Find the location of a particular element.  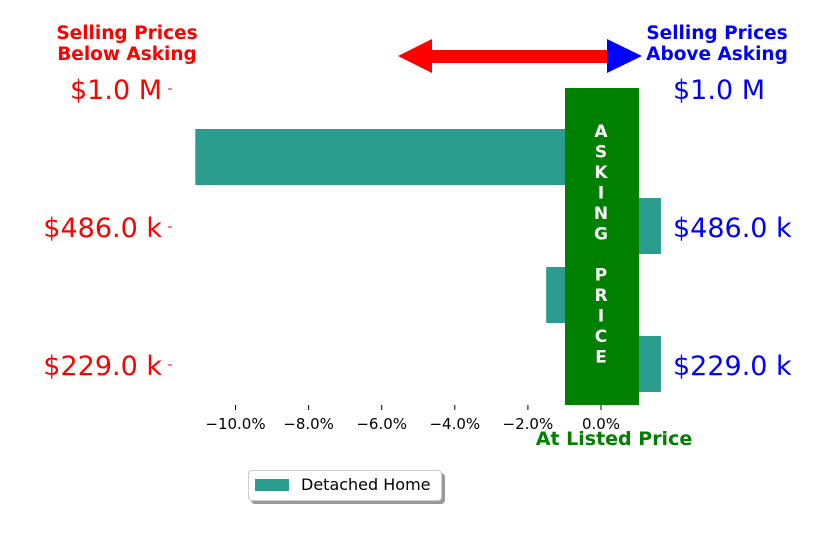

band-letter: R is located at coordinates (600, 296).